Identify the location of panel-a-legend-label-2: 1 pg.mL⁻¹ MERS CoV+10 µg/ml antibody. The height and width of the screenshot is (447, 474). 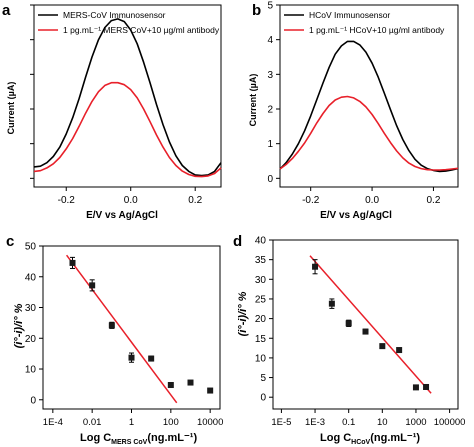
(141, 30).